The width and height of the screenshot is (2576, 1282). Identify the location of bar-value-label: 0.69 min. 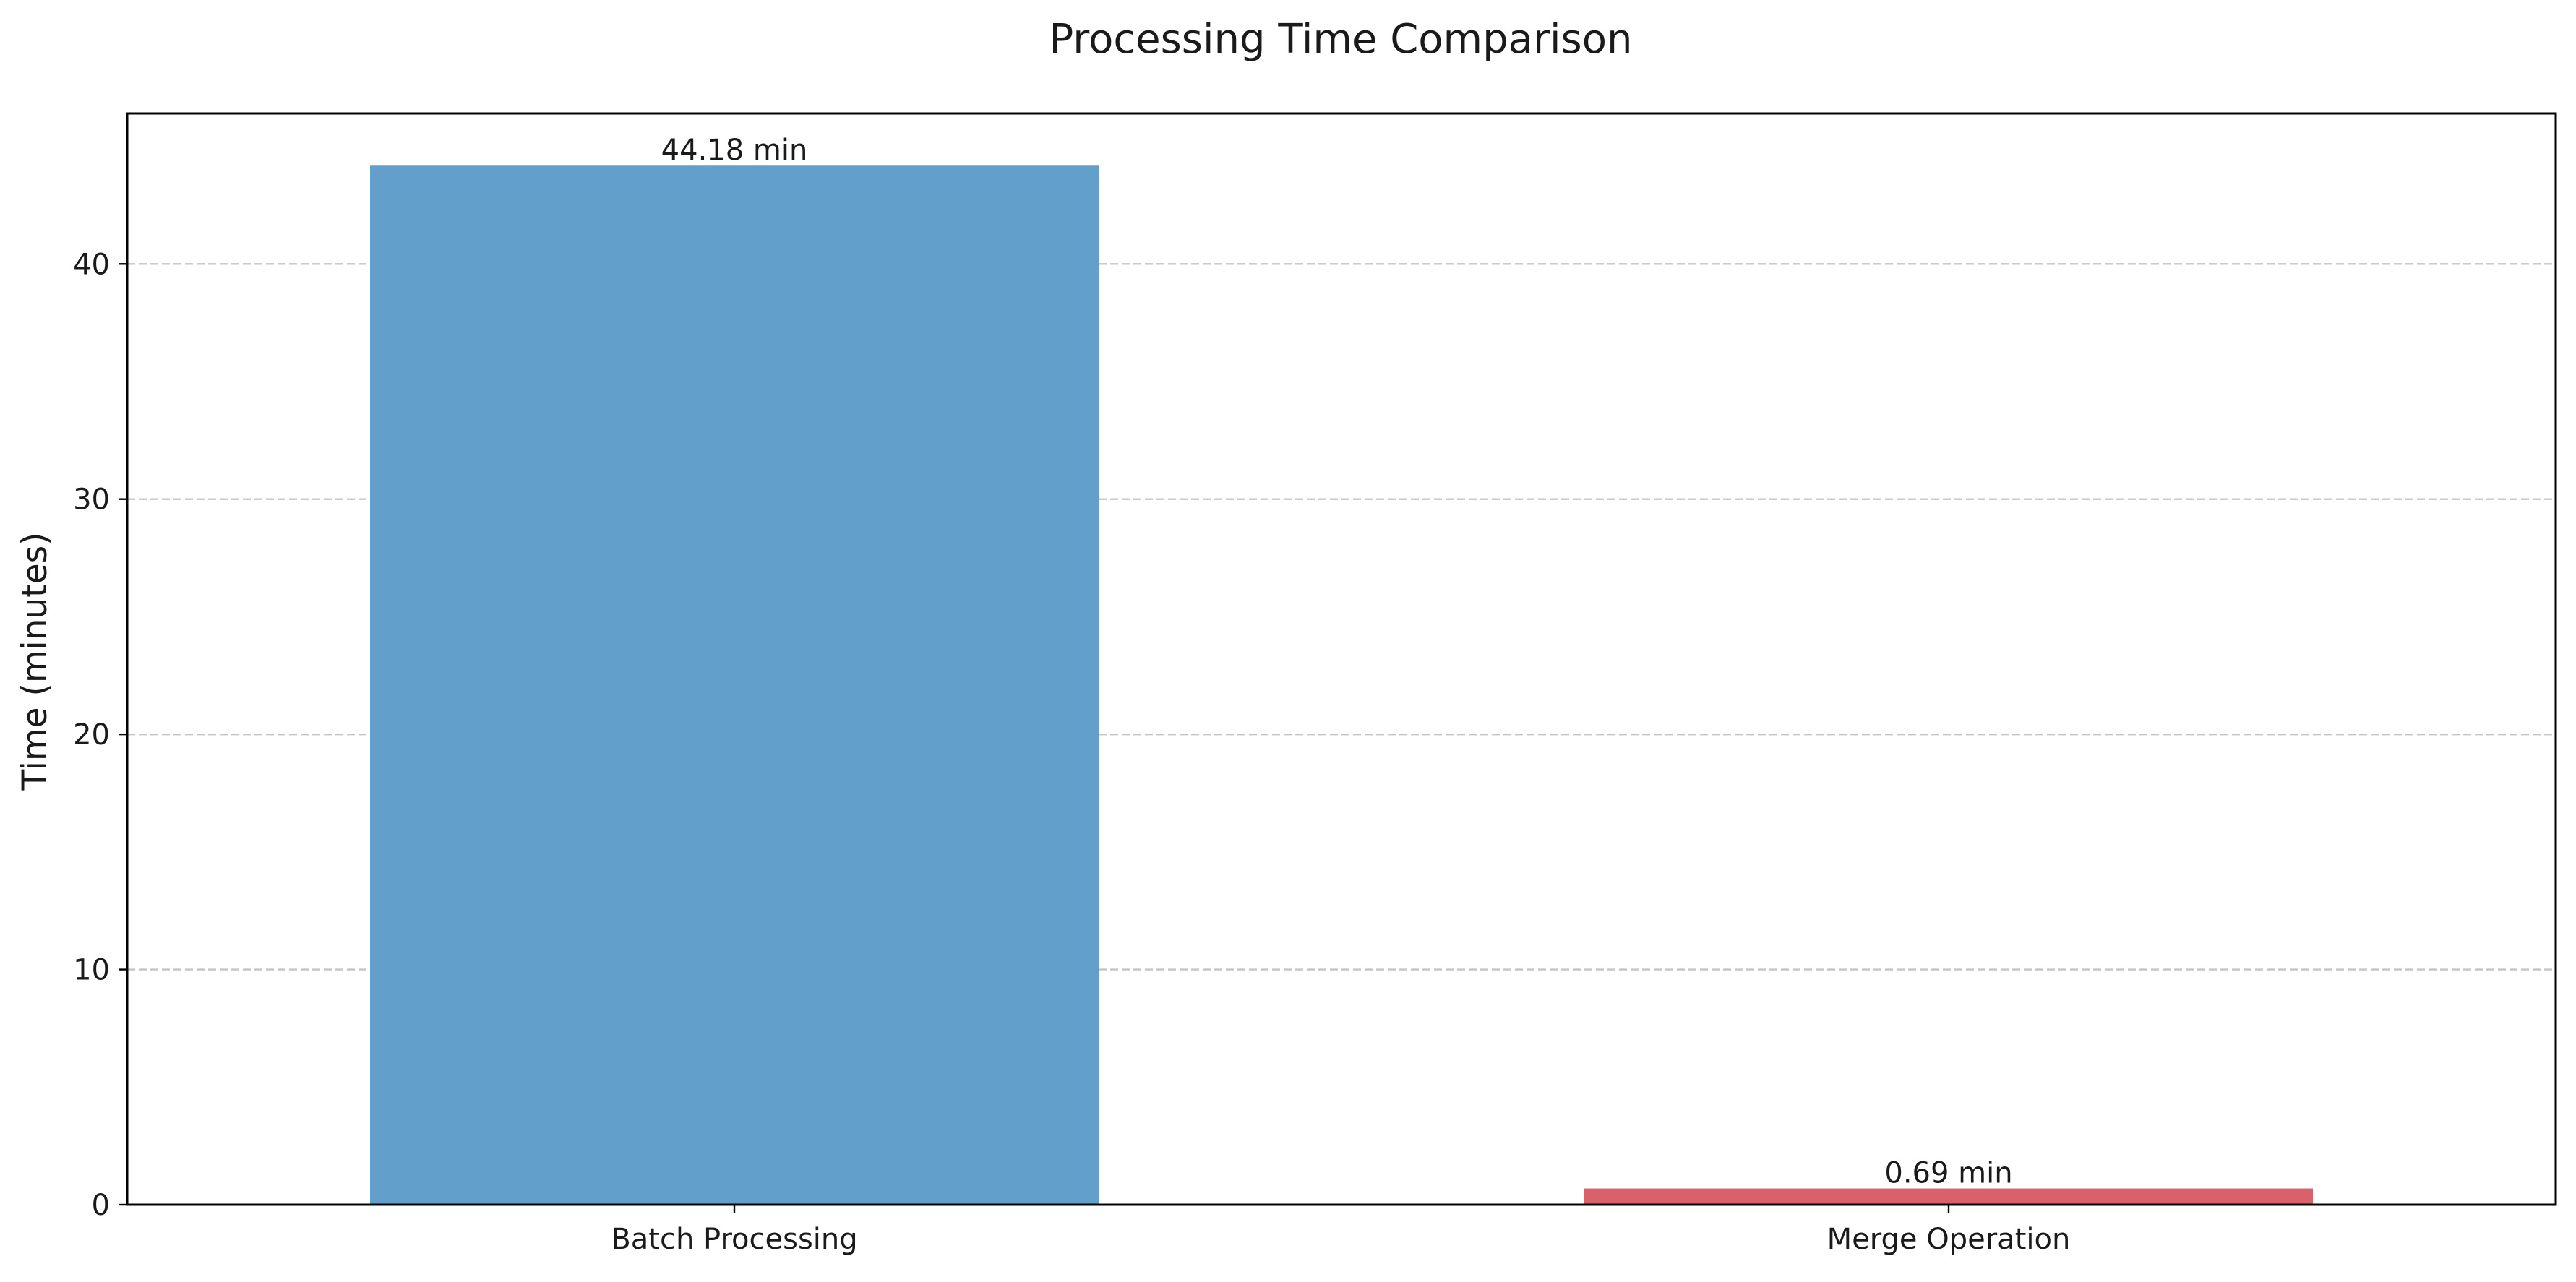
(1948, 1173).